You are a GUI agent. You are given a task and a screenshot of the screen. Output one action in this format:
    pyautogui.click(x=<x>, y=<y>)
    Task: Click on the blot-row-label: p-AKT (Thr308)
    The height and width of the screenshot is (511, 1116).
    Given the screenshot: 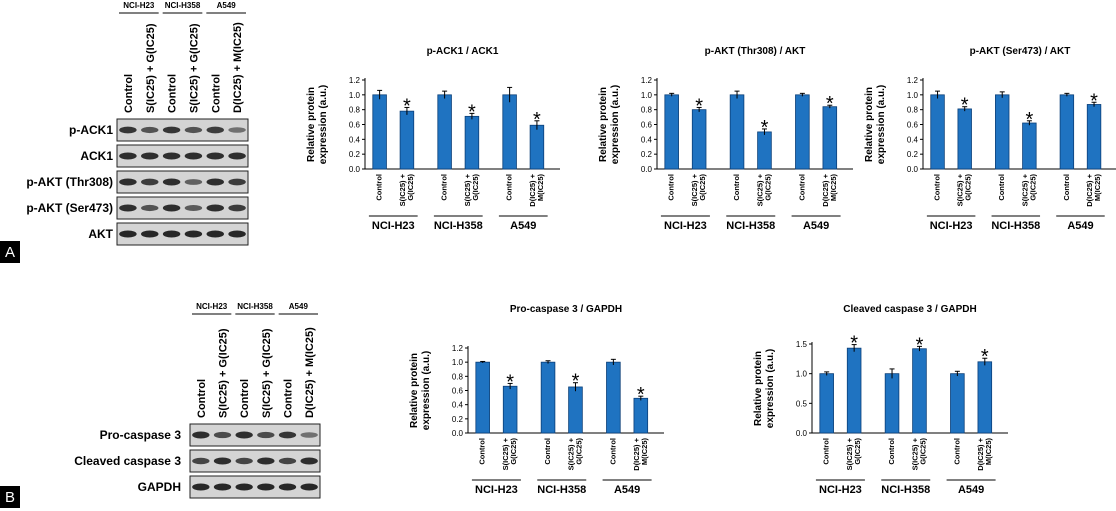 What is the action you would take?
    pyautogui.click(x=69, y=182)
    